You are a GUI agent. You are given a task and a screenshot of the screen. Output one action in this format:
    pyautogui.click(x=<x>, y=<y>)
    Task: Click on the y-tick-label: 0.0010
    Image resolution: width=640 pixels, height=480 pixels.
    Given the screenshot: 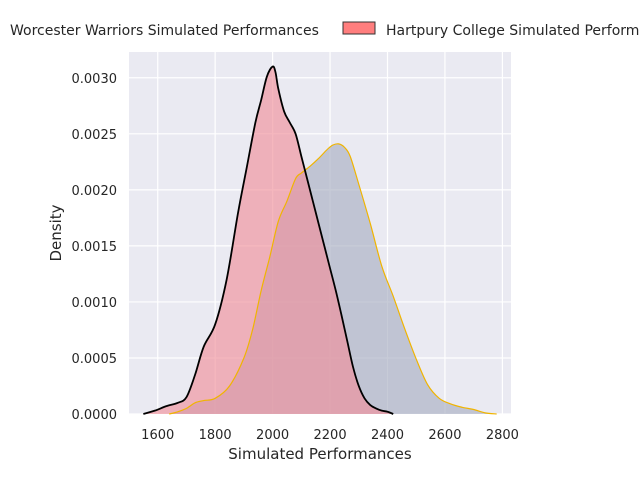 What is the action you would take?
    pyautogui.click(x=95, y=303)
    